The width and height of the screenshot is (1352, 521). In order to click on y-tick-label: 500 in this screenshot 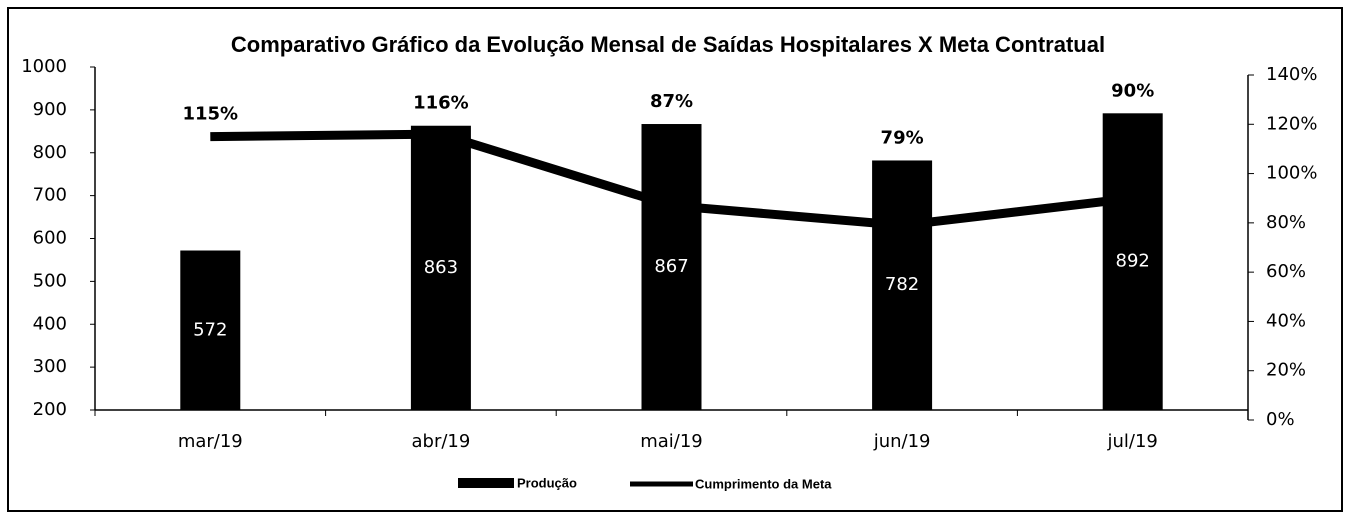, I will do `click(50, 280)`.